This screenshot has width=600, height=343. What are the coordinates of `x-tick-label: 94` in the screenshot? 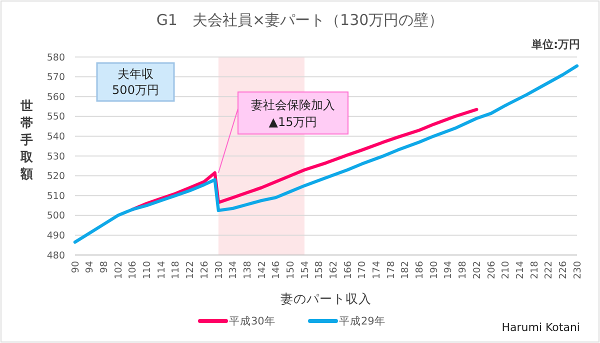 It's located at (90, 267).